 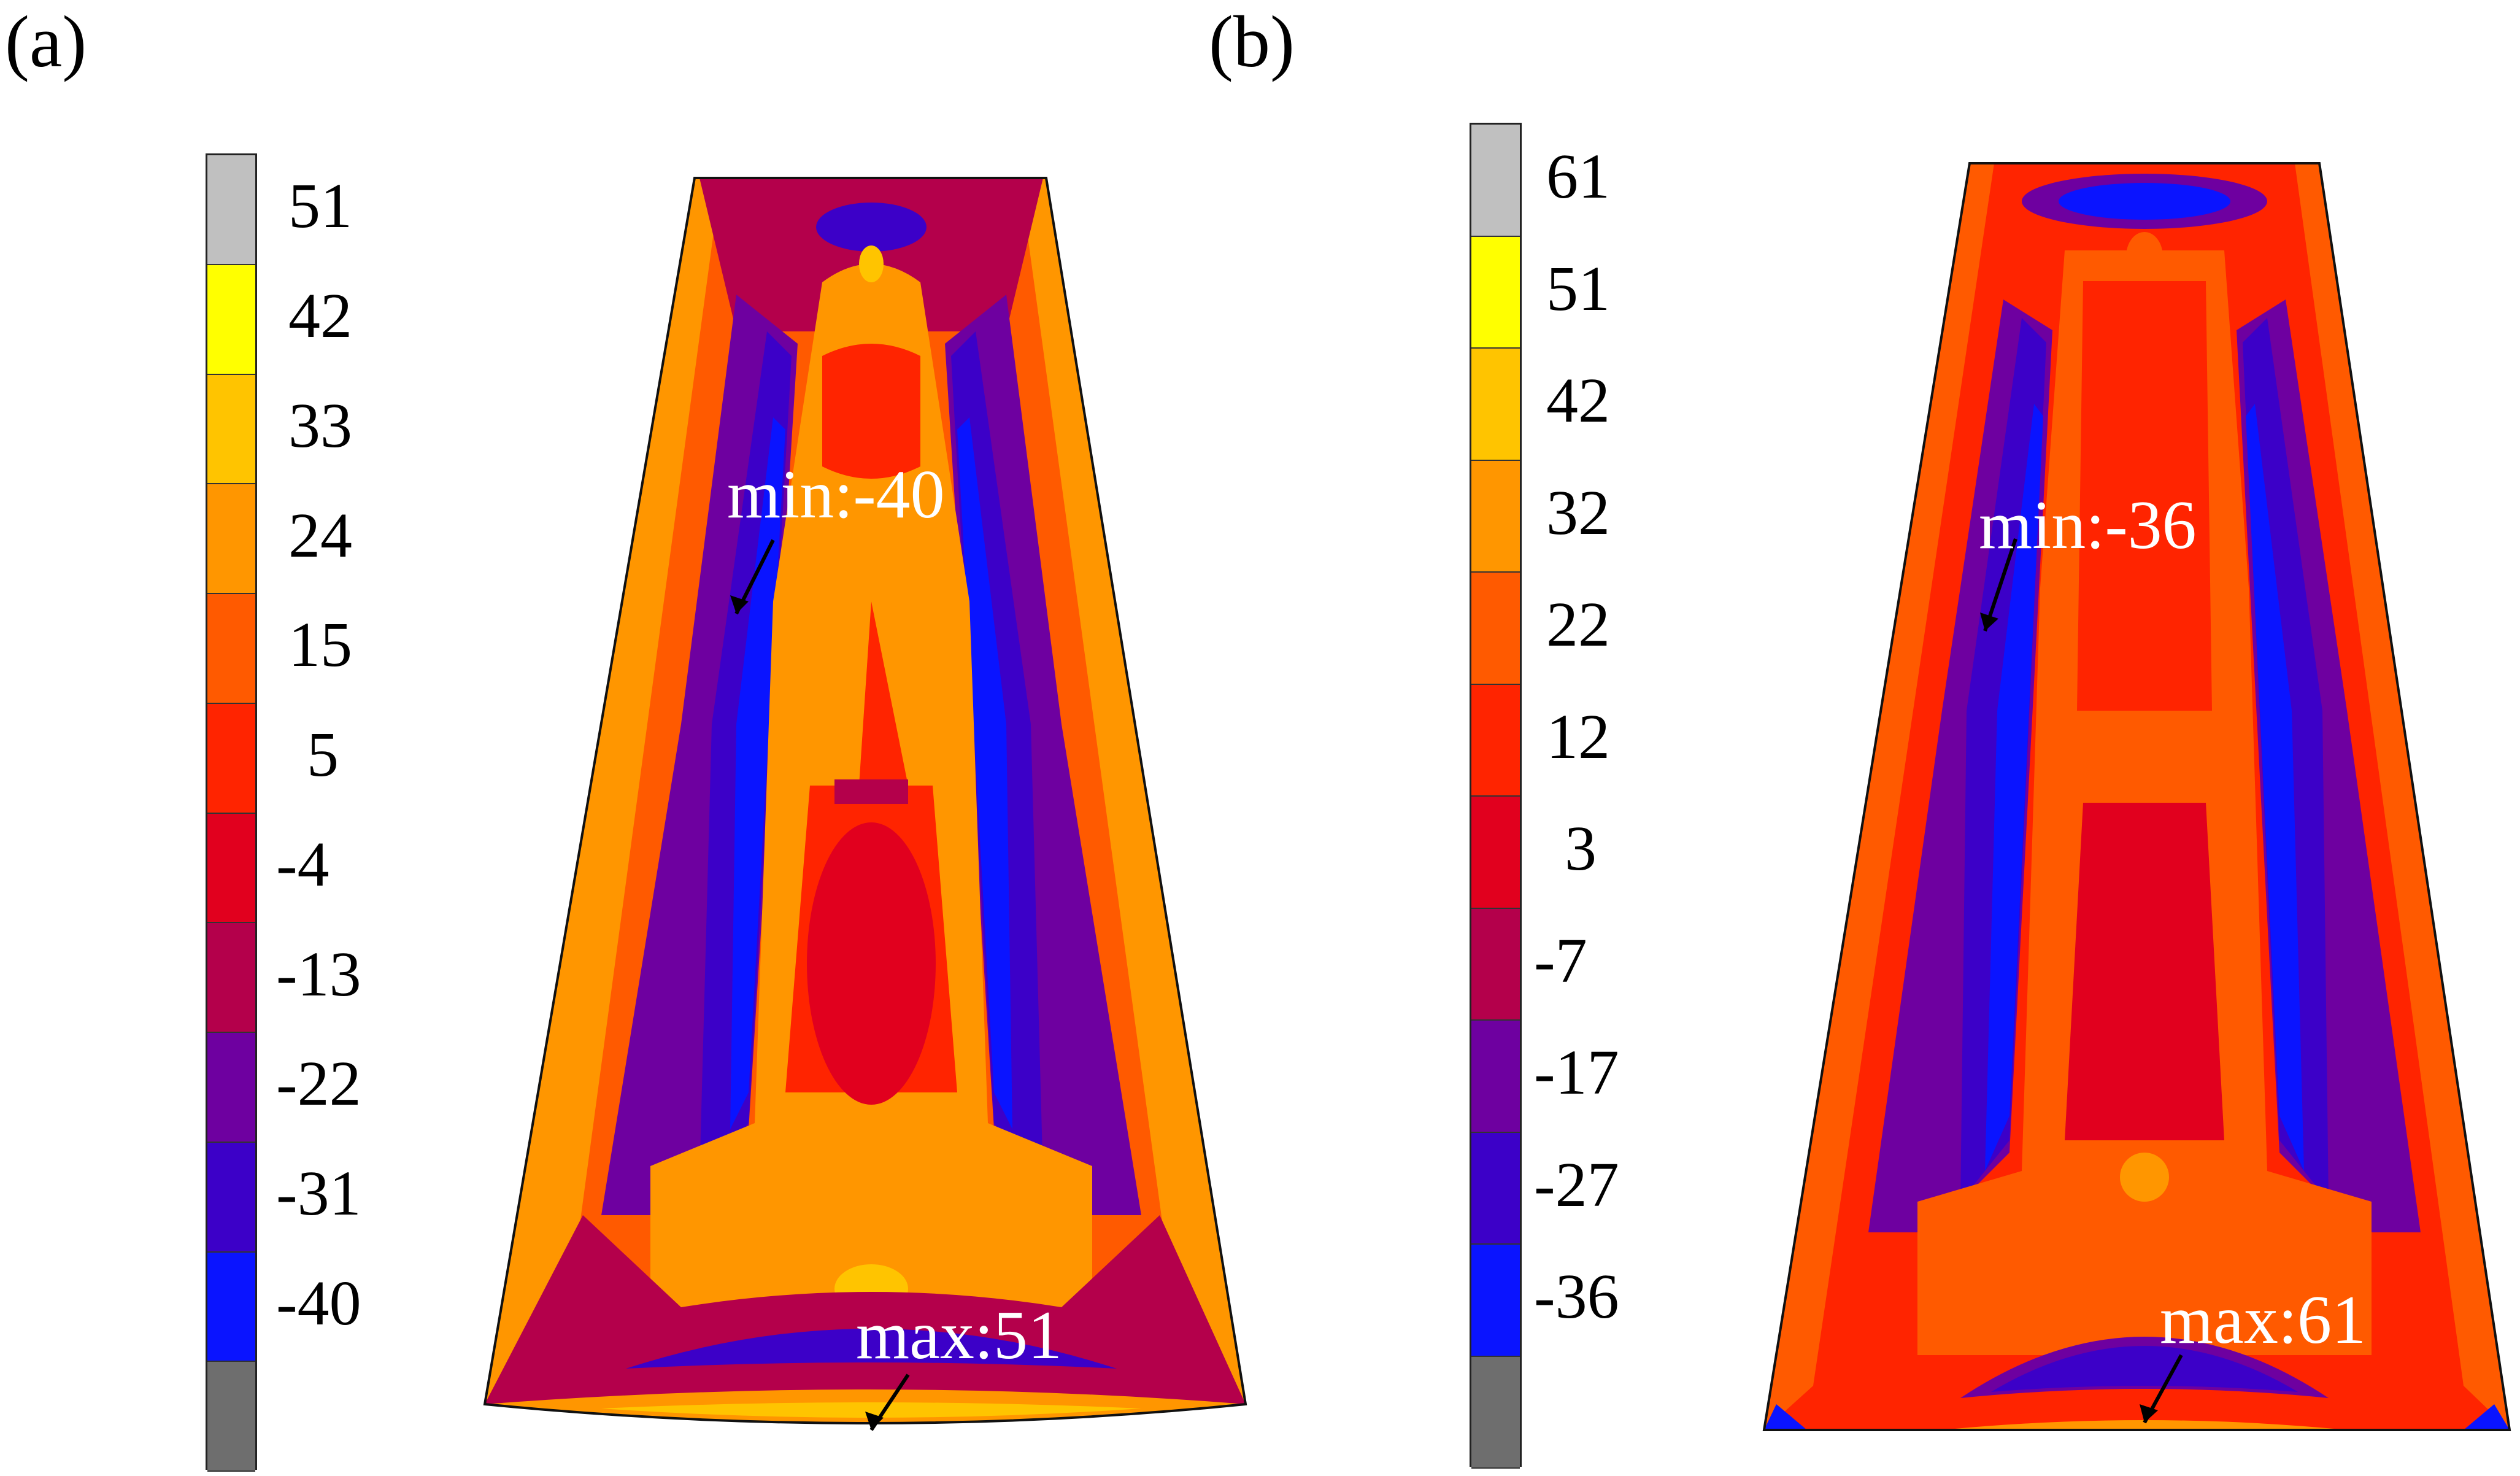 What do you see at coordinates (1576, 1072) in the screenshot?
I see `colorbar-tick-label: -17` at bounding box center [1576, 1072].